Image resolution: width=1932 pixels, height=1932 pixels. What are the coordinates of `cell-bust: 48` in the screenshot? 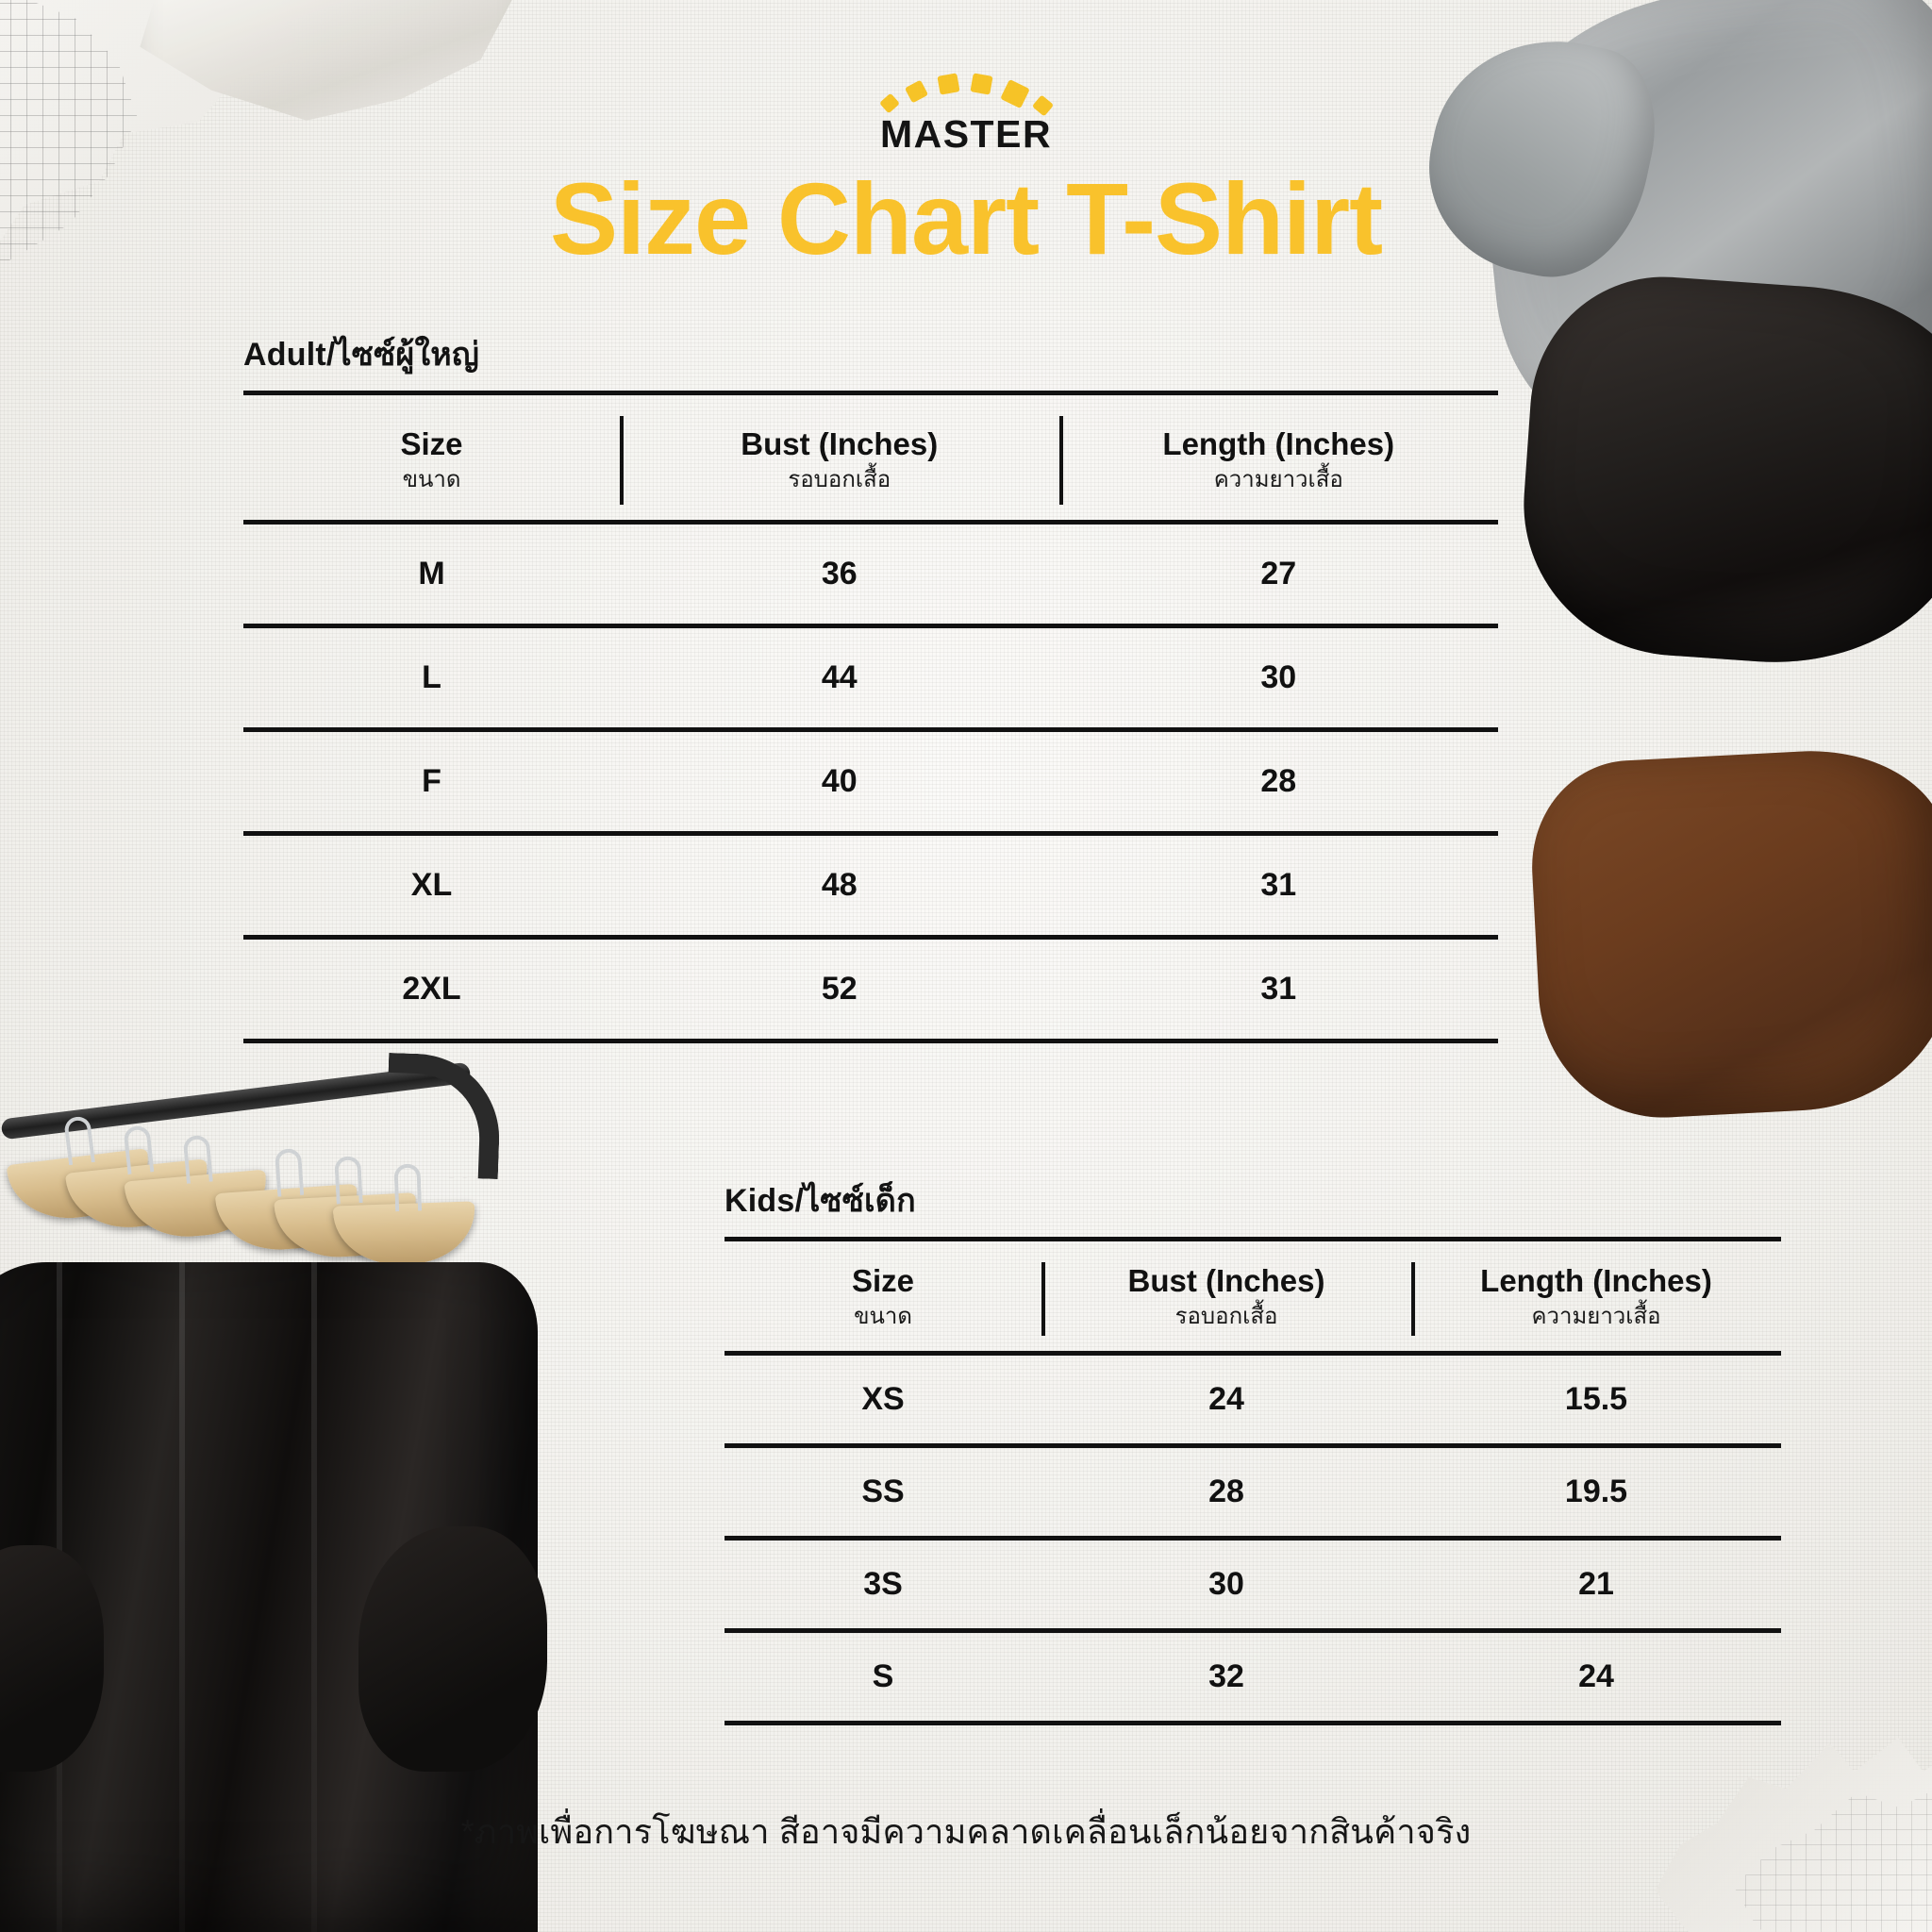 It's located at (839, 887).